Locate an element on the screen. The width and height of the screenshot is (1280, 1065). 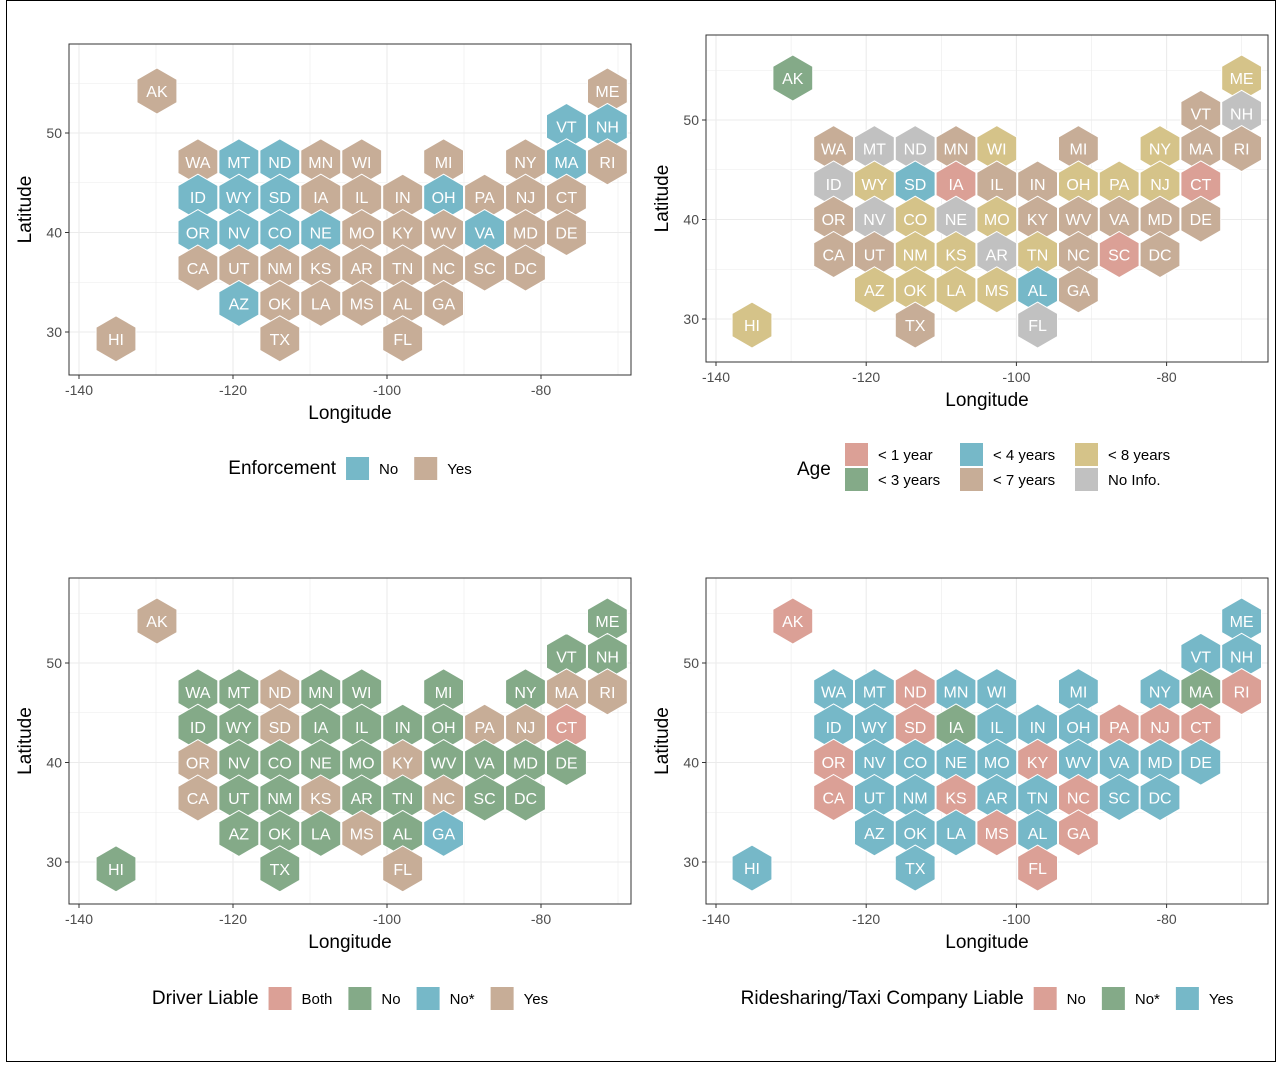
hex-ri is located at coordinates (607, 692).